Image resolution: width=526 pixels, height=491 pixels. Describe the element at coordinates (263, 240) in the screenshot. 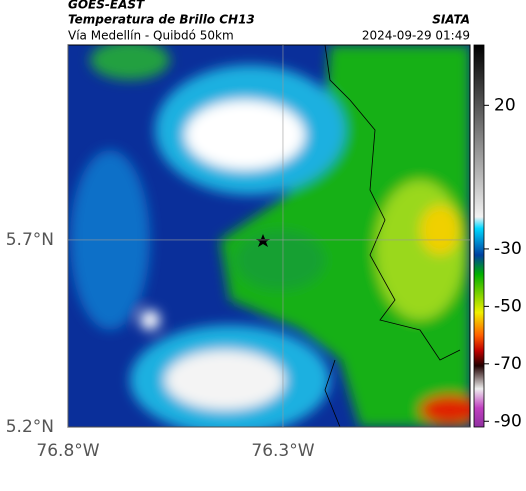

I see `location-star` at that location.